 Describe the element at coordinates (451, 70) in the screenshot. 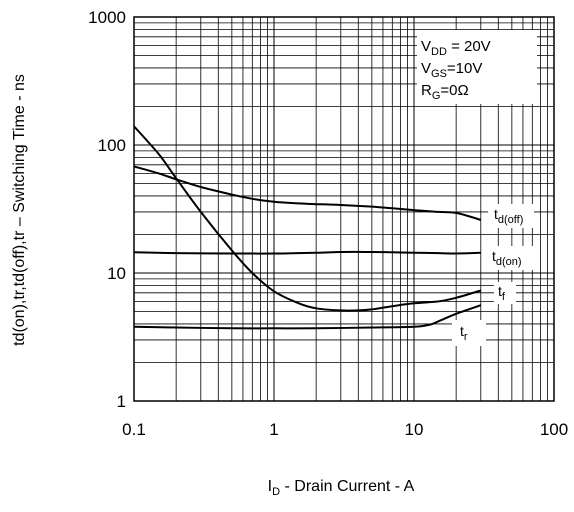

I see `annotation-vgs: VGS=10V` at that location.